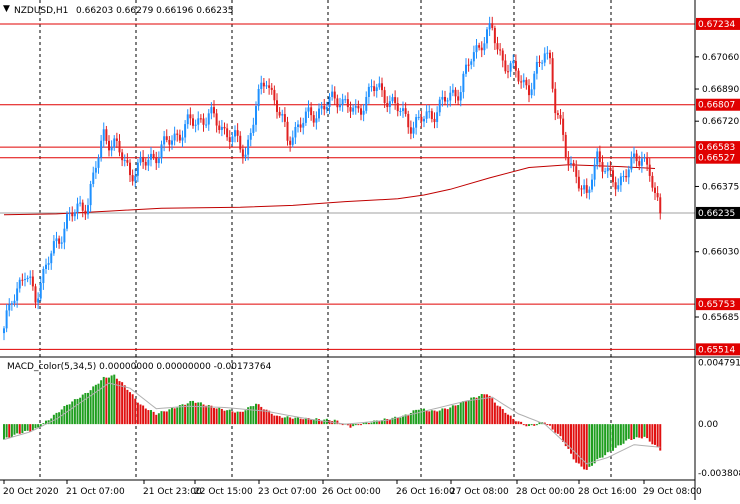  I want to click on x-tick-label: 20 Oct 2020, so click(31, 492).